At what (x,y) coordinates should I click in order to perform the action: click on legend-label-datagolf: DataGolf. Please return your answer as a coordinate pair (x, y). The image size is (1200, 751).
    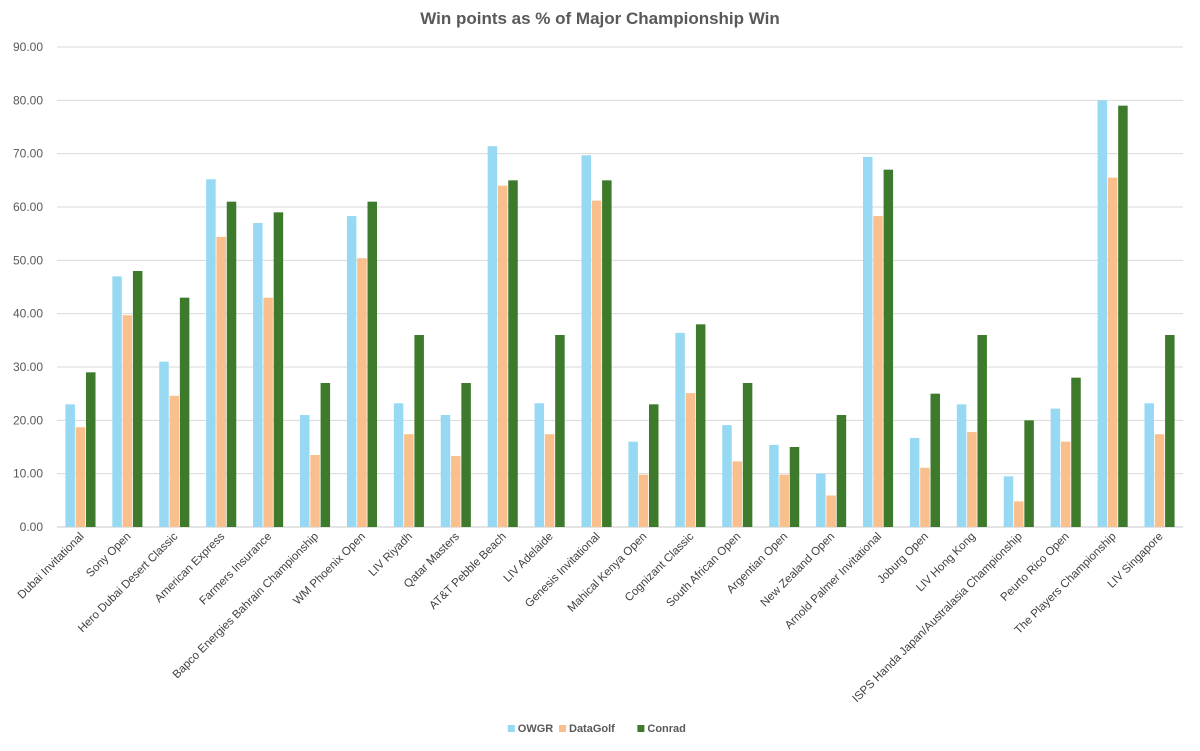
    Looking at the image, I should click on (592, 729).